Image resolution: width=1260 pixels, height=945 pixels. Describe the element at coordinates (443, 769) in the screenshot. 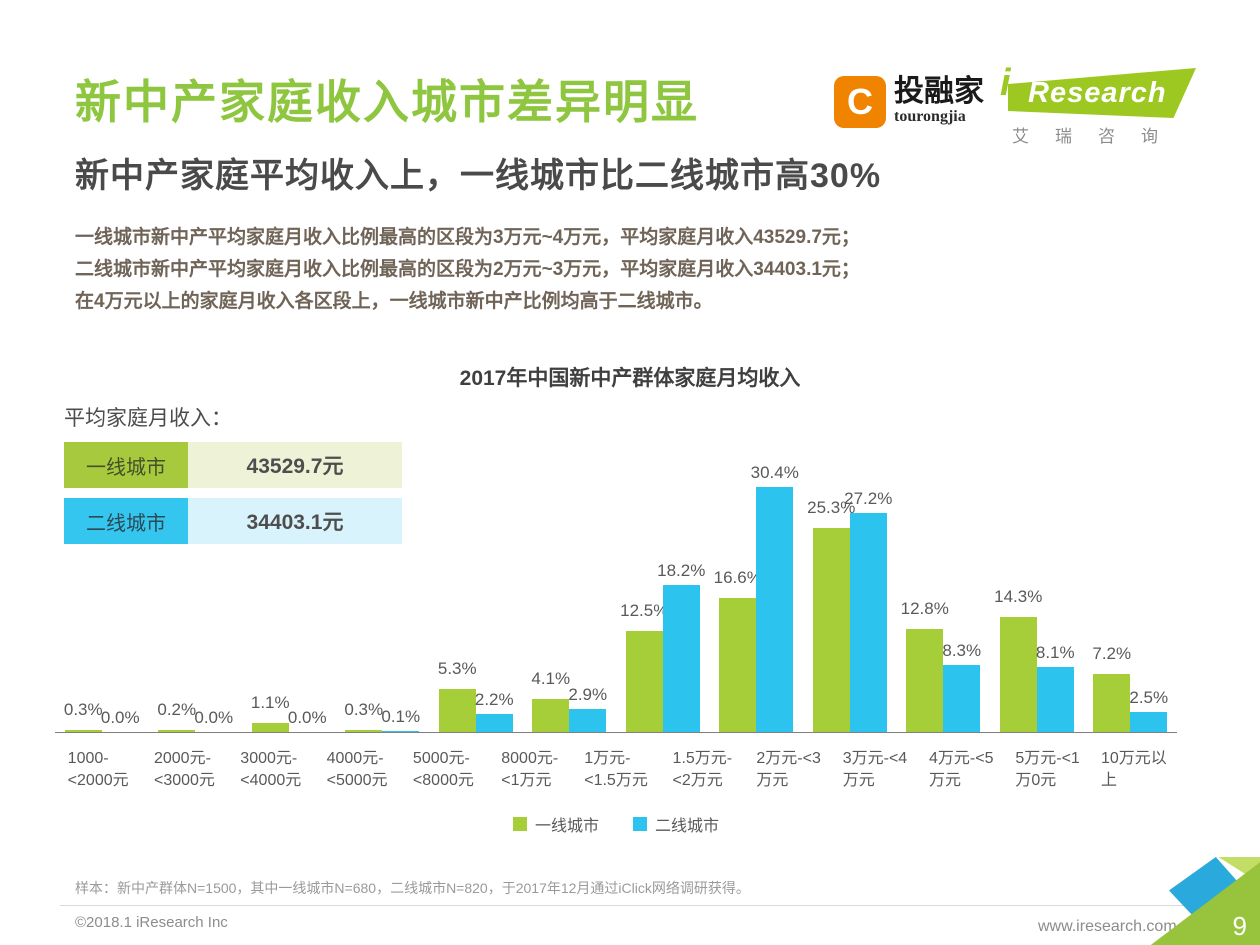

I see `x-axis-category-label: 5000元- <8000元` at that location.